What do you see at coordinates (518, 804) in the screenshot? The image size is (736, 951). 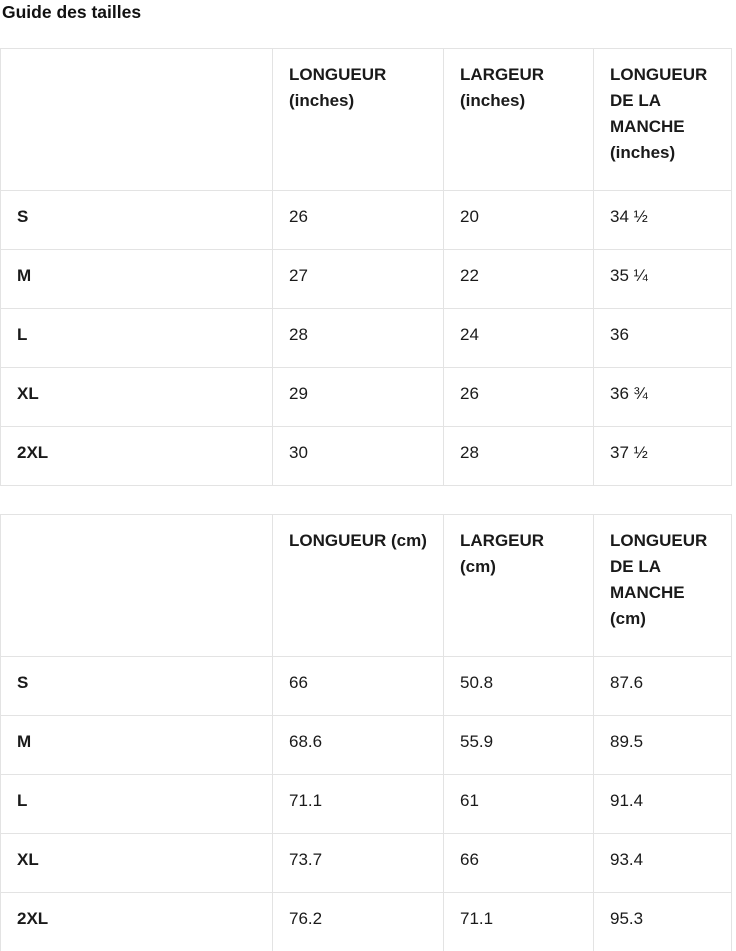 I see `value-cell-largeur: 61` at bounding box center [518, 804].